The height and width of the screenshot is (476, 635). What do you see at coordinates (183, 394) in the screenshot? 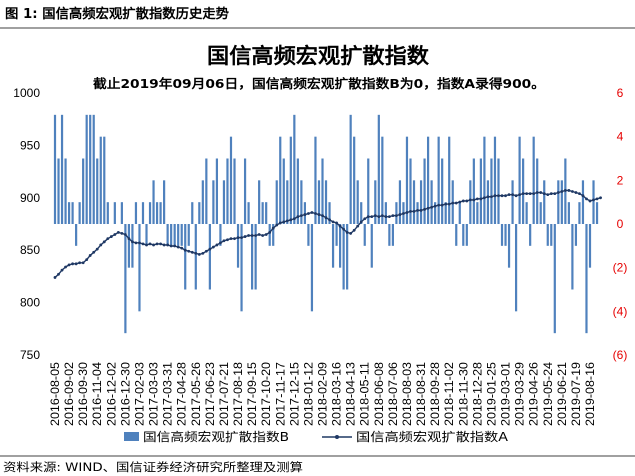
I see `x-axis-tick-label: 2017-04-28` at bounding box center [183, 394].